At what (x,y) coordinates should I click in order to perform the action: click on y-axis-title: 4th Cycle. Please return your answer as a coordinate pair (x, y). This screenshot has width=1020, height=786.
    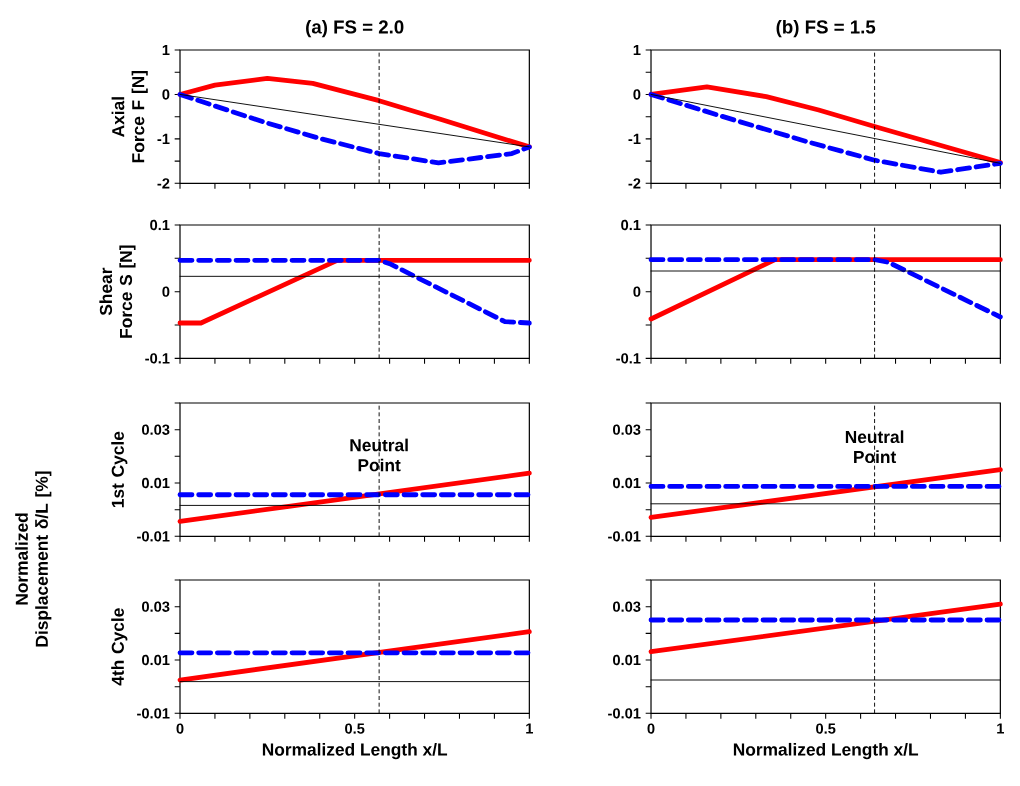
    Looking at the image, I should click on (119, 647).